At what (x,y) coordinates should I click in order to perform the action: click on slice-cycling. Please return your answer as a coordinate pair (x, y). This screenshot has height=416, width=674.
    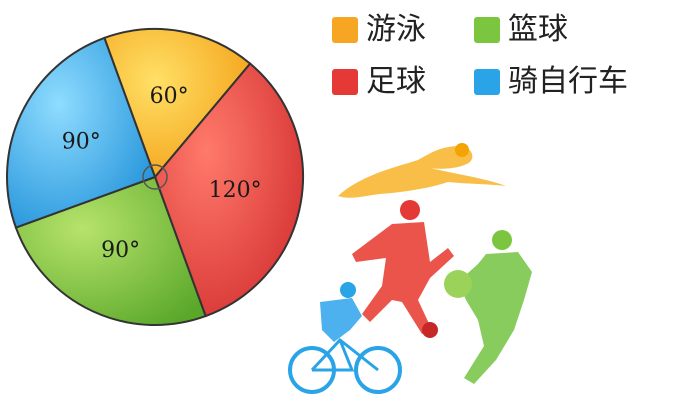
    Looking at the image, I should click on (81, 132).